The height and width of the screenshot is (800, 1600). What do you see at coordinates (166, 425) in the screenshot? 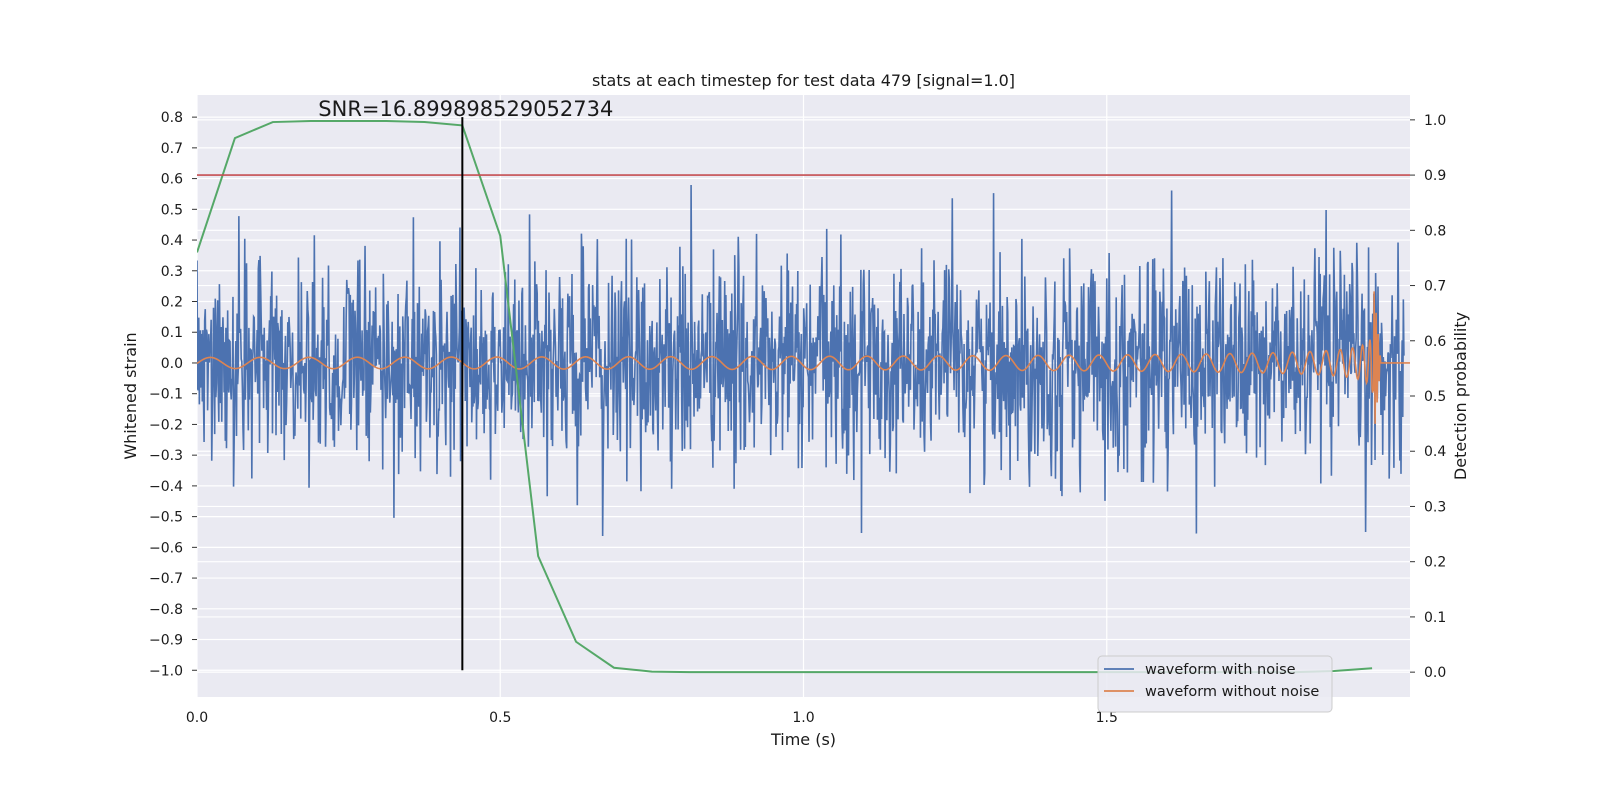
I see `y-tick-label: −0.2` at bounding box center [166, 425].